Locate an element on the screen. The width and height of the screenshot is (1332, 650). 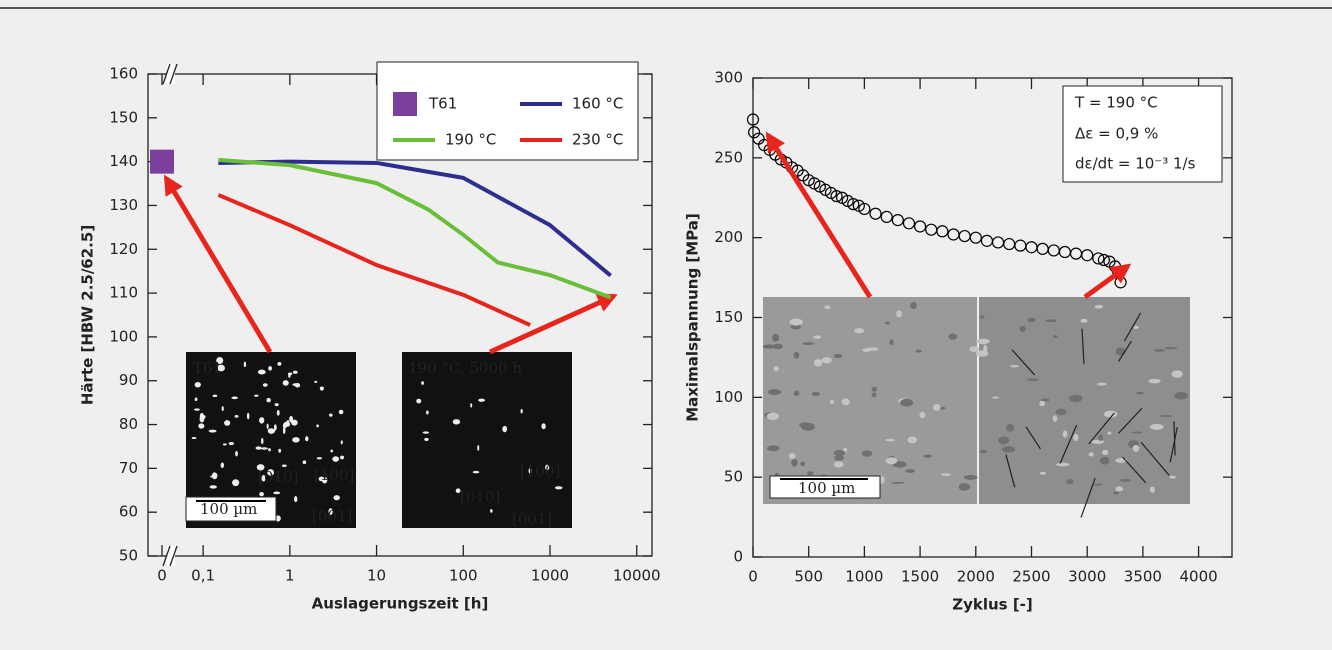
y-tick-label: 90 is located at coordinates (128, 380).